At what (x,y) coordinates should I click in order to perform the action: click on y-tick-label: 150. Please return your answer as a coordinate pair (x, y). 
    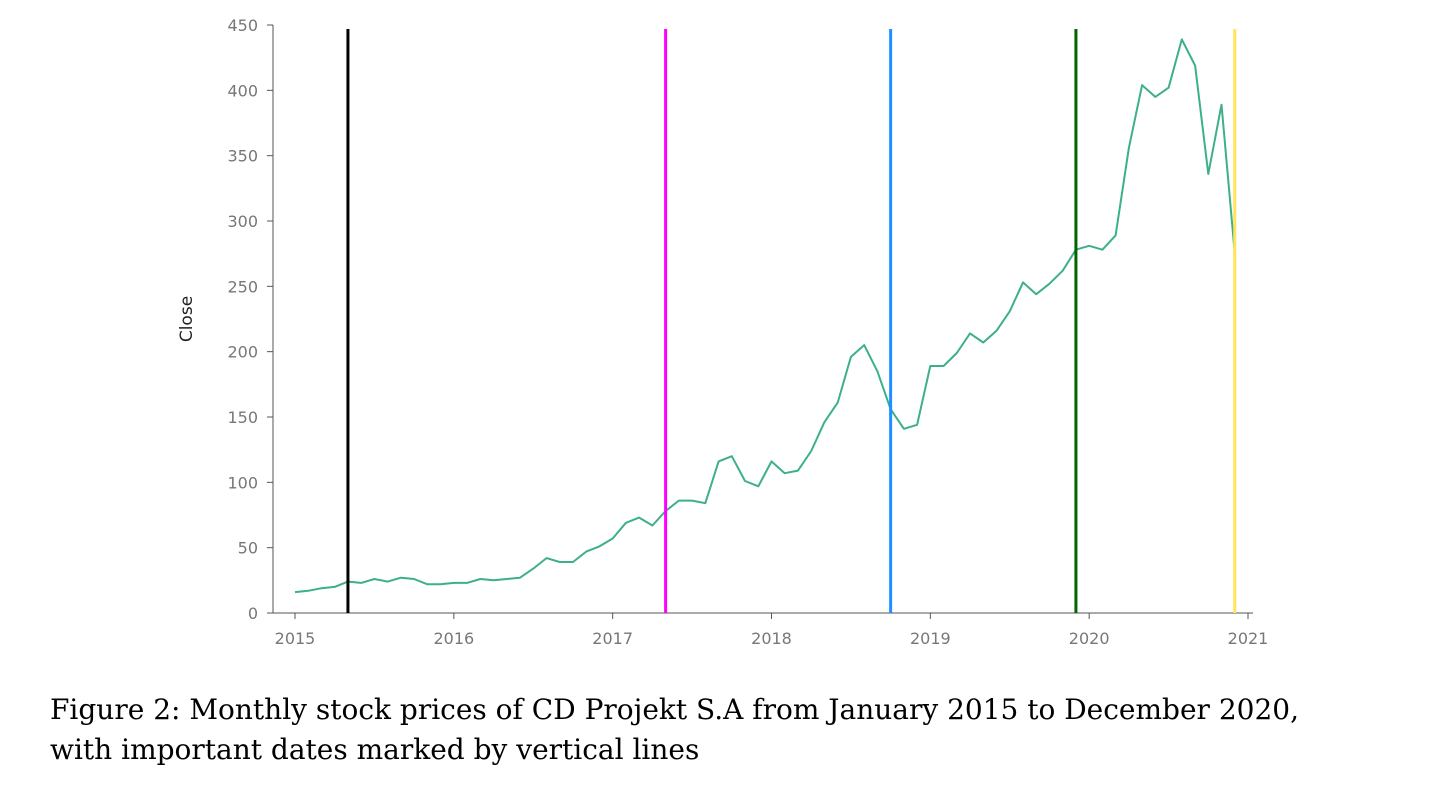
    Looking at the image, I should click on (242, 417).